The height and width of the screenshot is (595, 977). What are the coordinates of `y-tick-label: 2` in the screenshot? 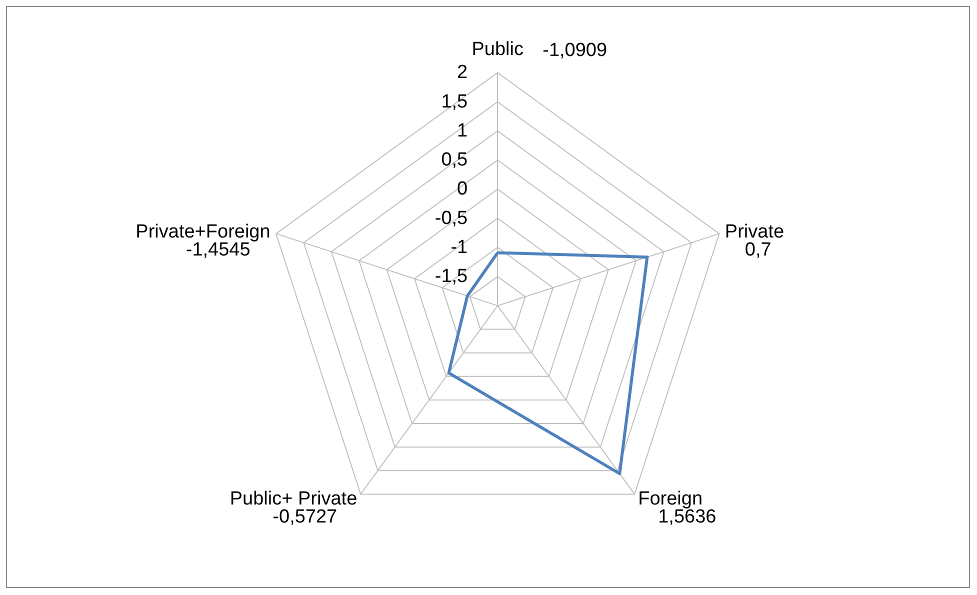 It's located at (462, 73).